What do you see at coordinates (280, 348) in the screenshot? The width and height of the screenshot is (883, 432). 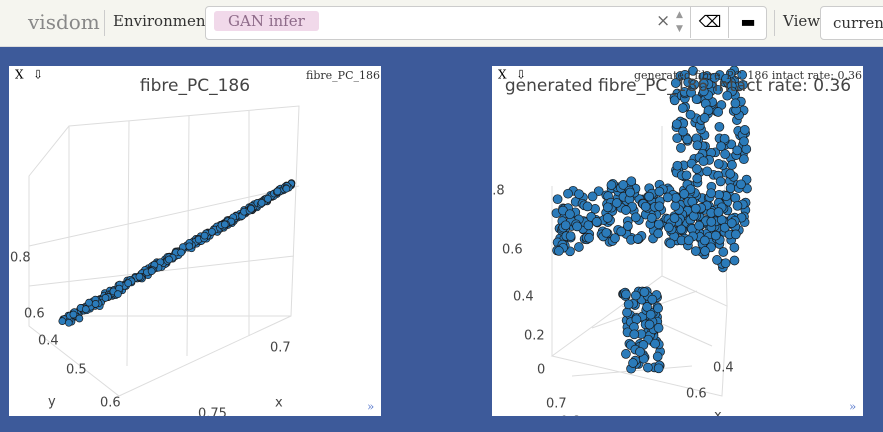 I see `tick-label: 0.7` at bounding box center [280, 348].